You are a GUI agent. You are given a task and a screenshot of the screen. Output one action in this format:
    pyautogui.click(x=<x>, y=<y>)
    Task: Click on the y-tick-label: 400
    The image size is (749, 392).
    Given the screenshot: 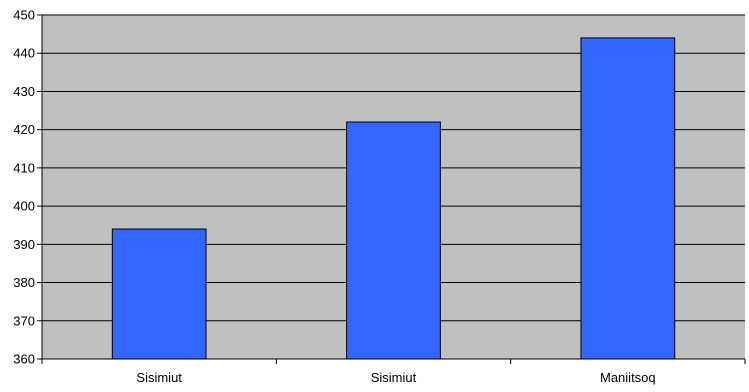 What is the action you would take?
    pyautogui.click(x=24, y=206)
    